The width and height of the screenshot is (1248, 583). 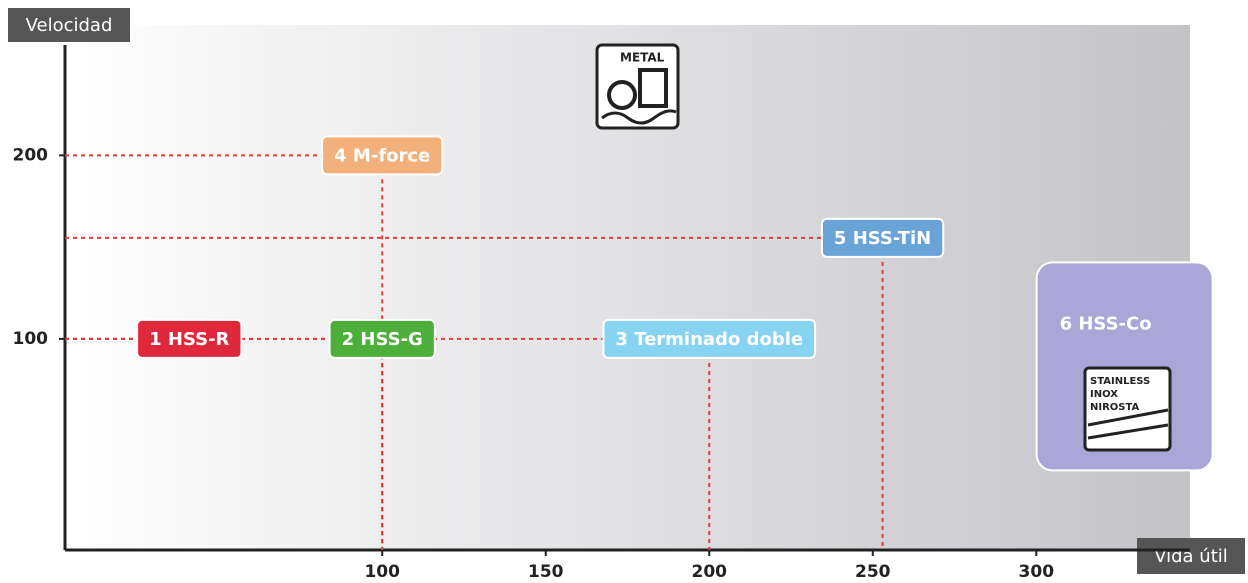 What do you see at coordinates (1120, 381) in the screenshot?
I see `icon-text: STAINLESS` at bounding box center [1120, 381].